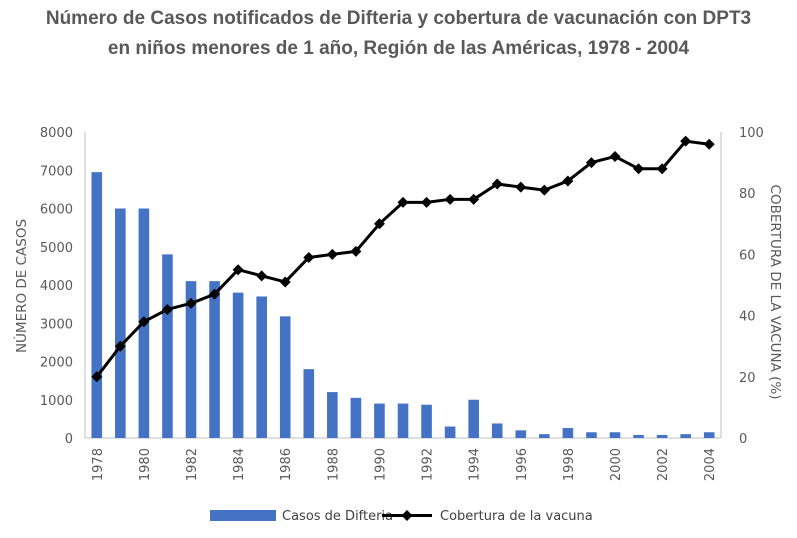  I want to click on y-left-tick-label: 4000, so click(56, 286).